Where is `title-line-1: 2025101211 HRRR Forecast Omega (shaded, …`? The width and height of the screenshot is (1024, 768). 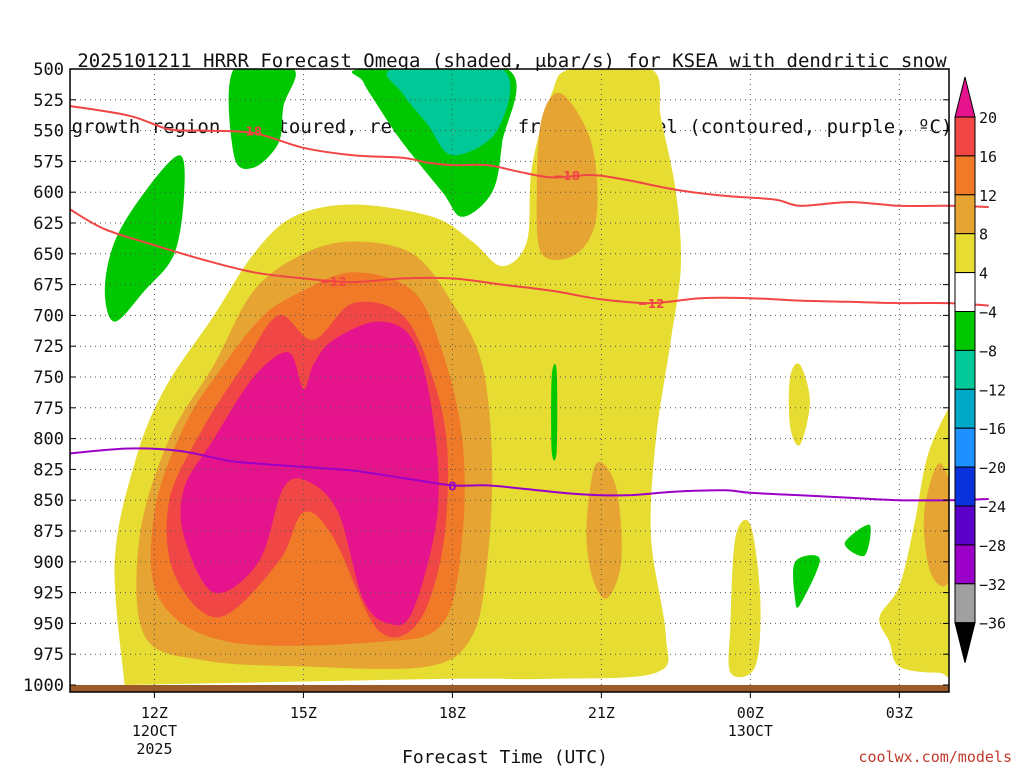 title-line-1: 2025101211 HRRR Forecast Omega (shaded, … is located at coordinates (512, 61).